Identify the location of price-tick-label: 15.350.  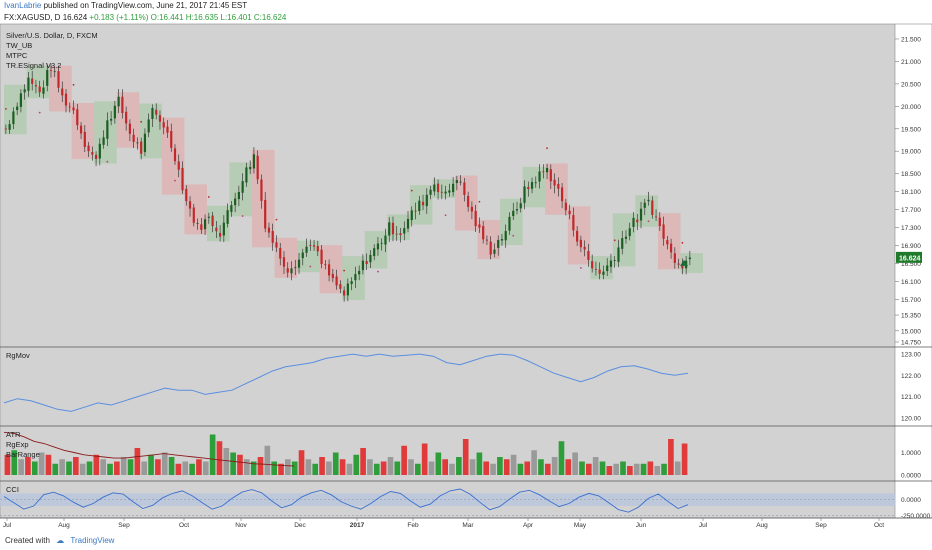
(911, 316).